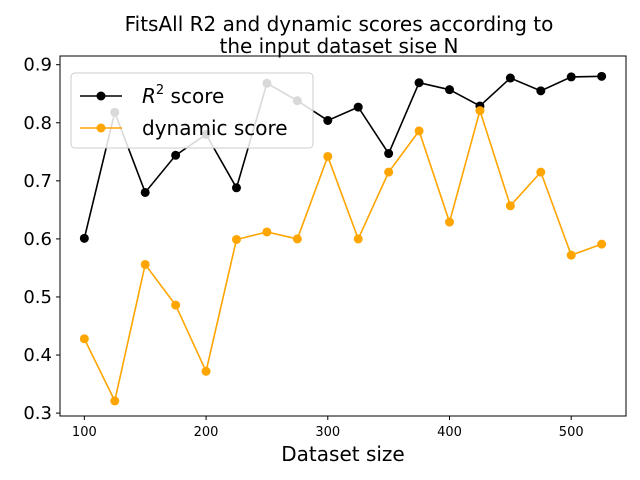 Image resolution: width=640 pixels, height=480 pixels. Describe the element at coordinates (37, 355) in the screenshot. I see `y-tick-label: 0.4` at that location.